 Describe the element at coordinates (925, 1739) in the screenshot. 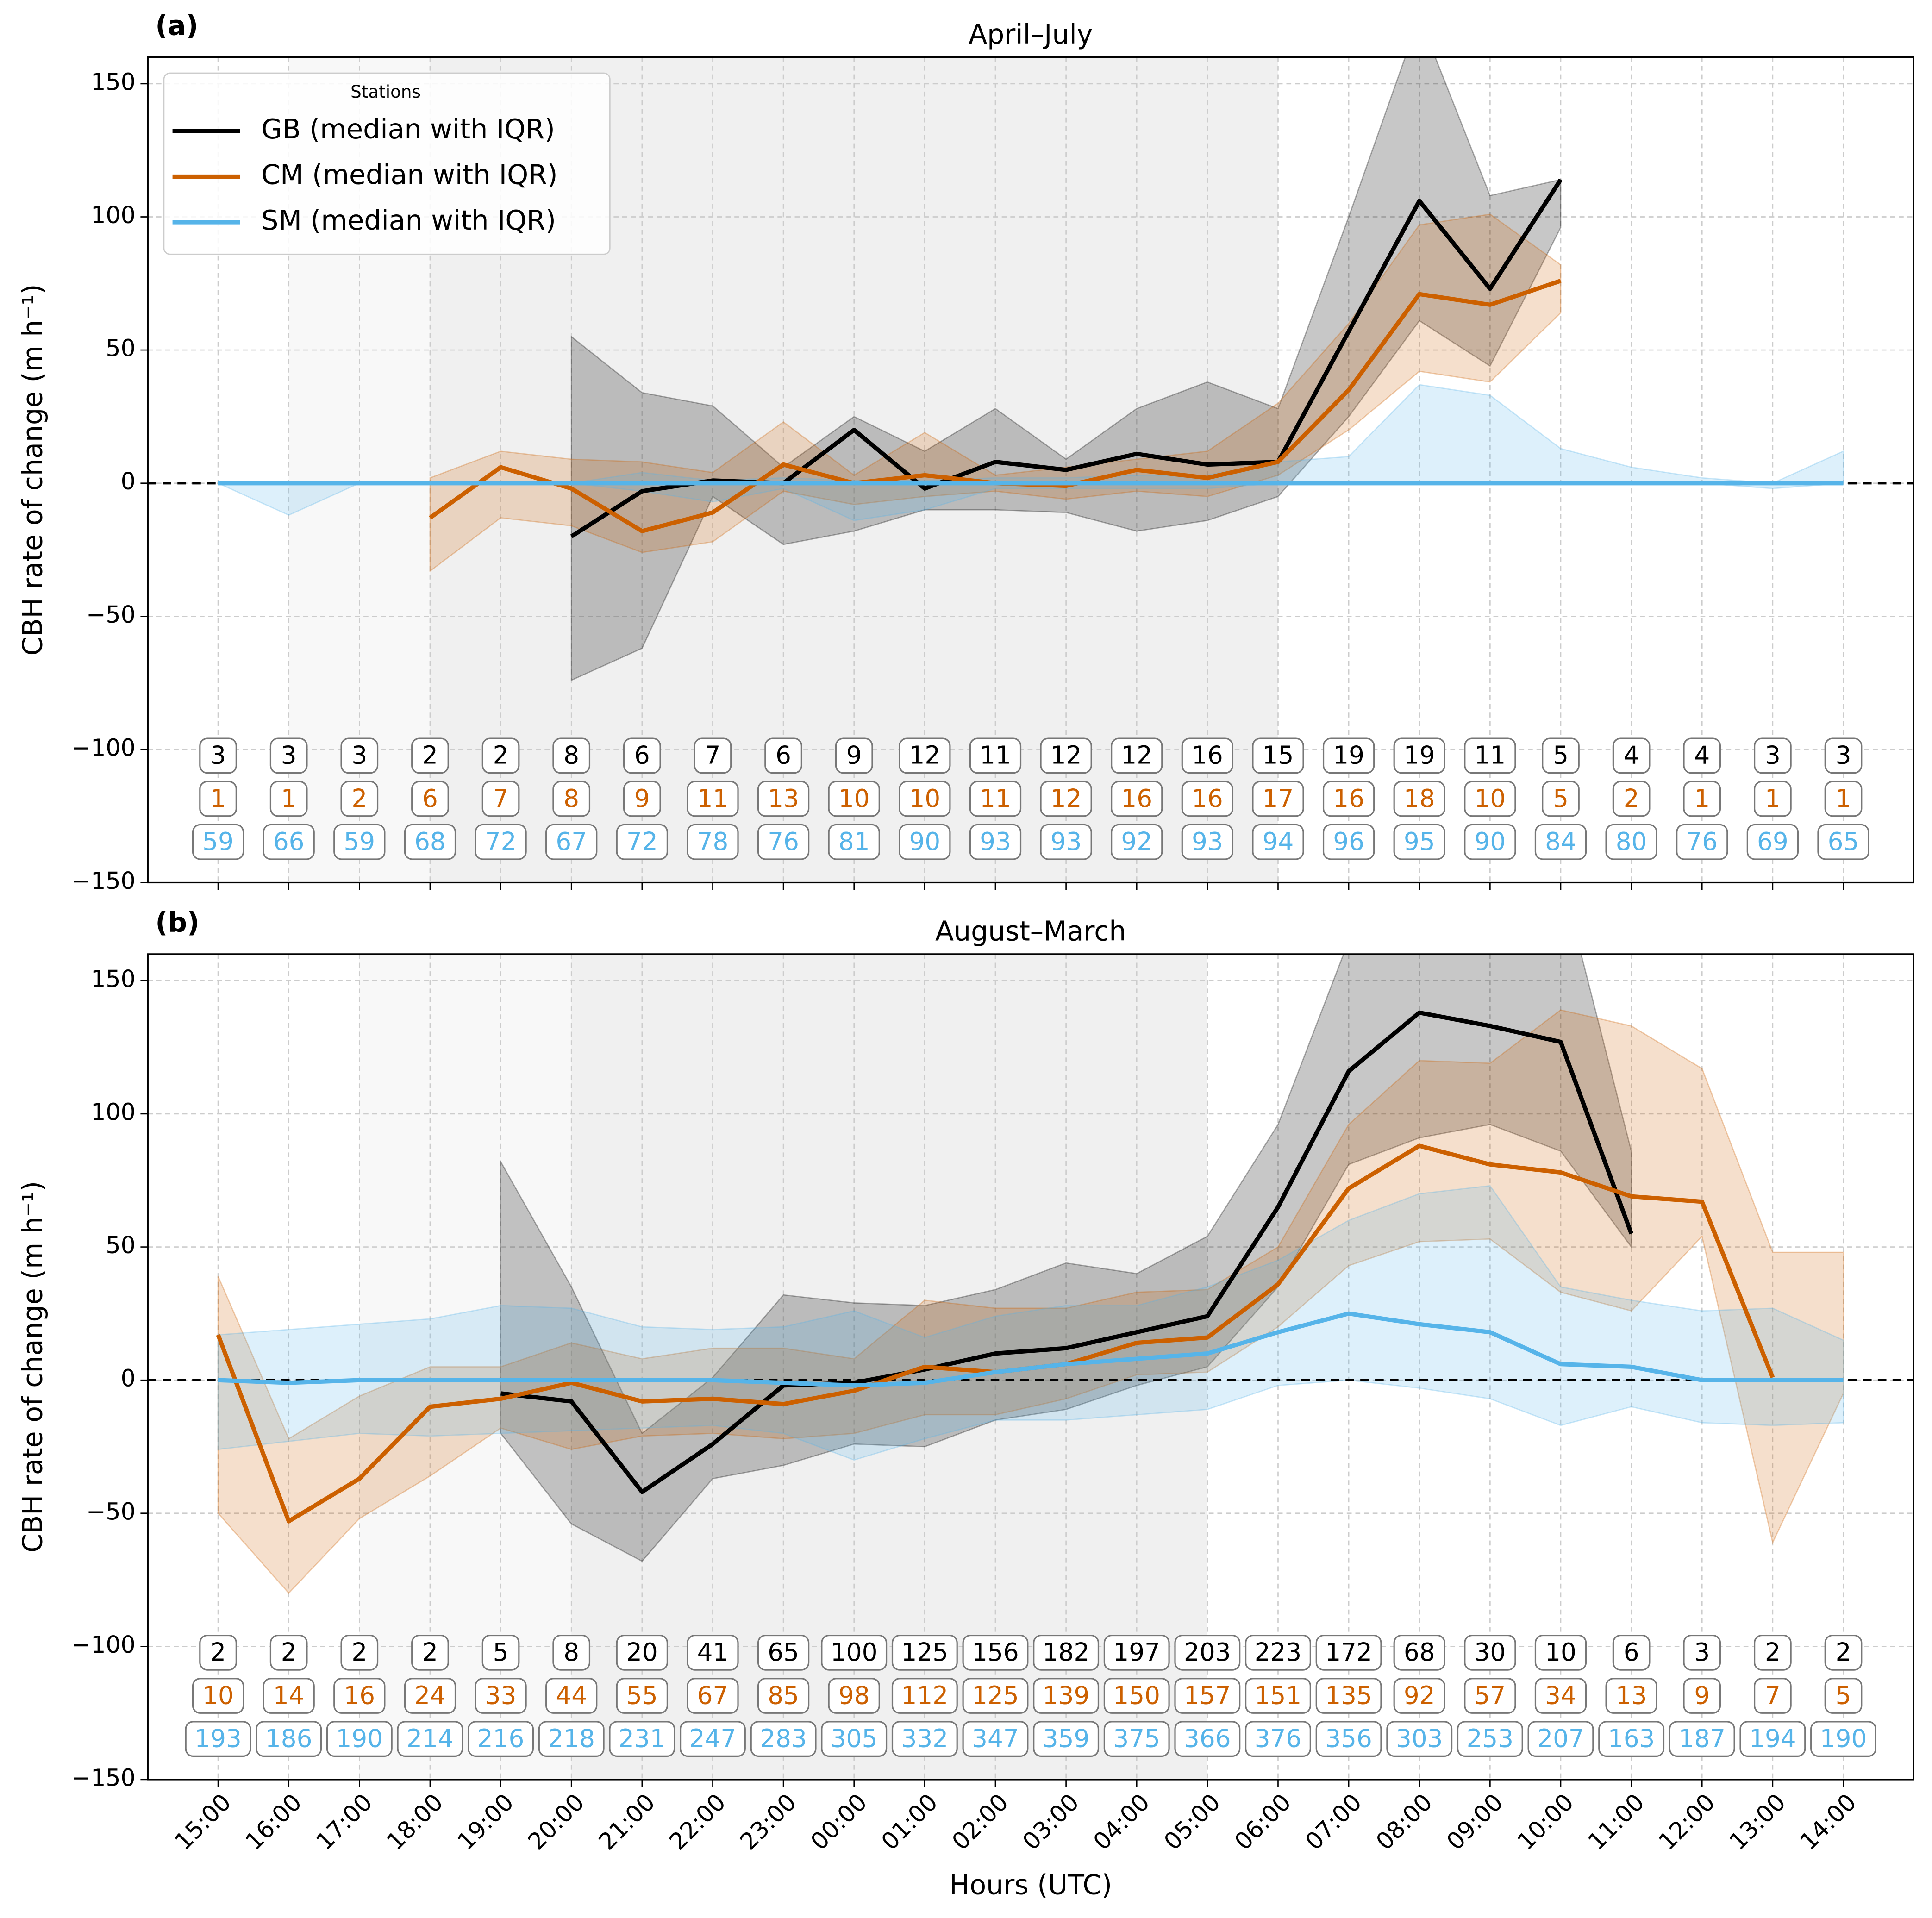

I see `count-label: 332` at that location.